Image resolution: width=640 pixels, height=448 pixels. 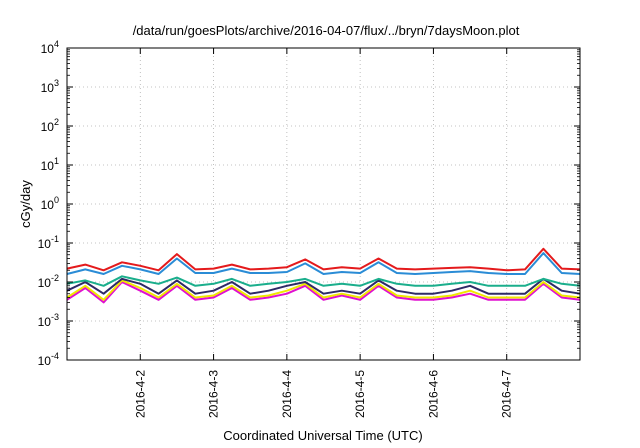 I want to click on y-tick-label: 10³, so click(x=50, y=86).